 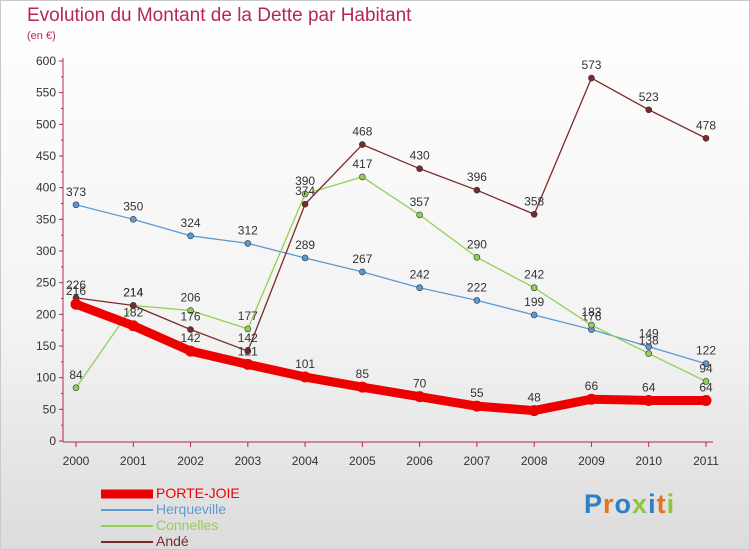 What do you see at coordinates (133, 313) in the screenshot?
I see `data-label-porte-joie: 182` at bounding box center [133, 313].